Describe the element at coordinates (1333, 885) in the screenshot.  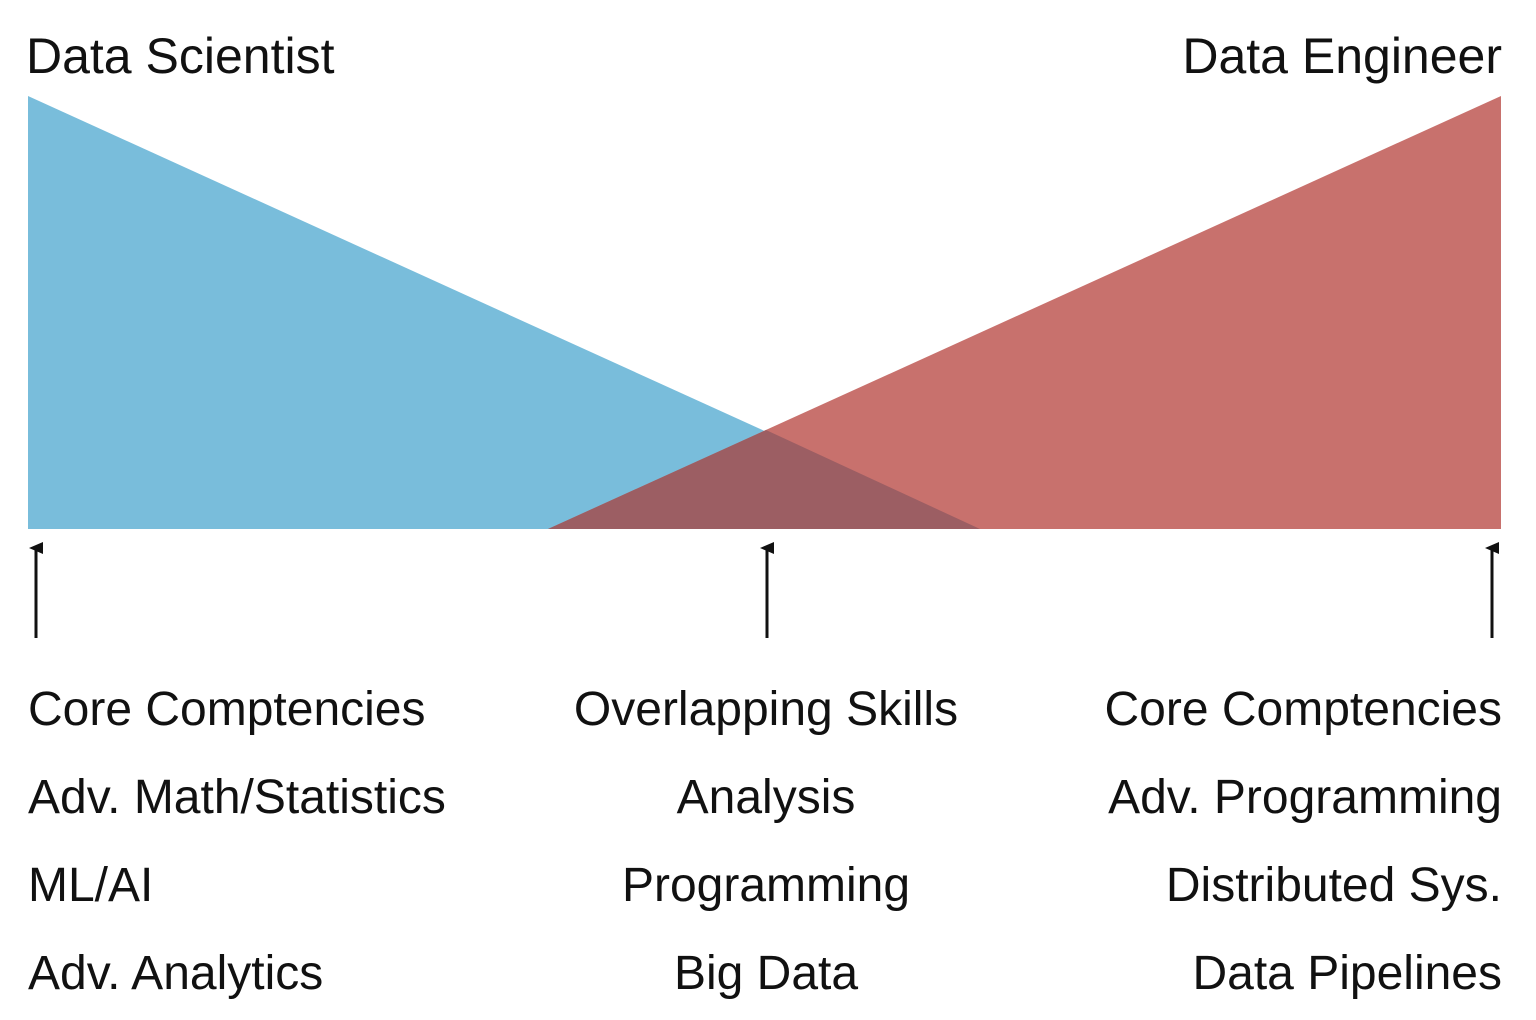
I see `right-skill-item: Distributed Sys.` at that location.